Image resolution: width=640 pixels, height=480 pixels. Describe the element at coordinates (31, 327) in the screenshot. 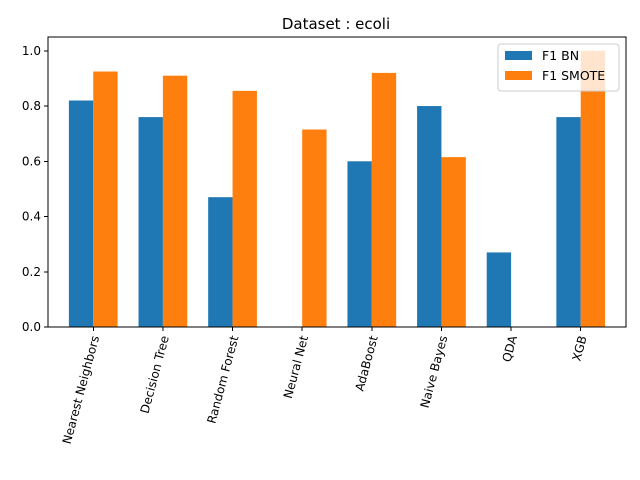

I see `y-tick-label: 0.0` at that location.